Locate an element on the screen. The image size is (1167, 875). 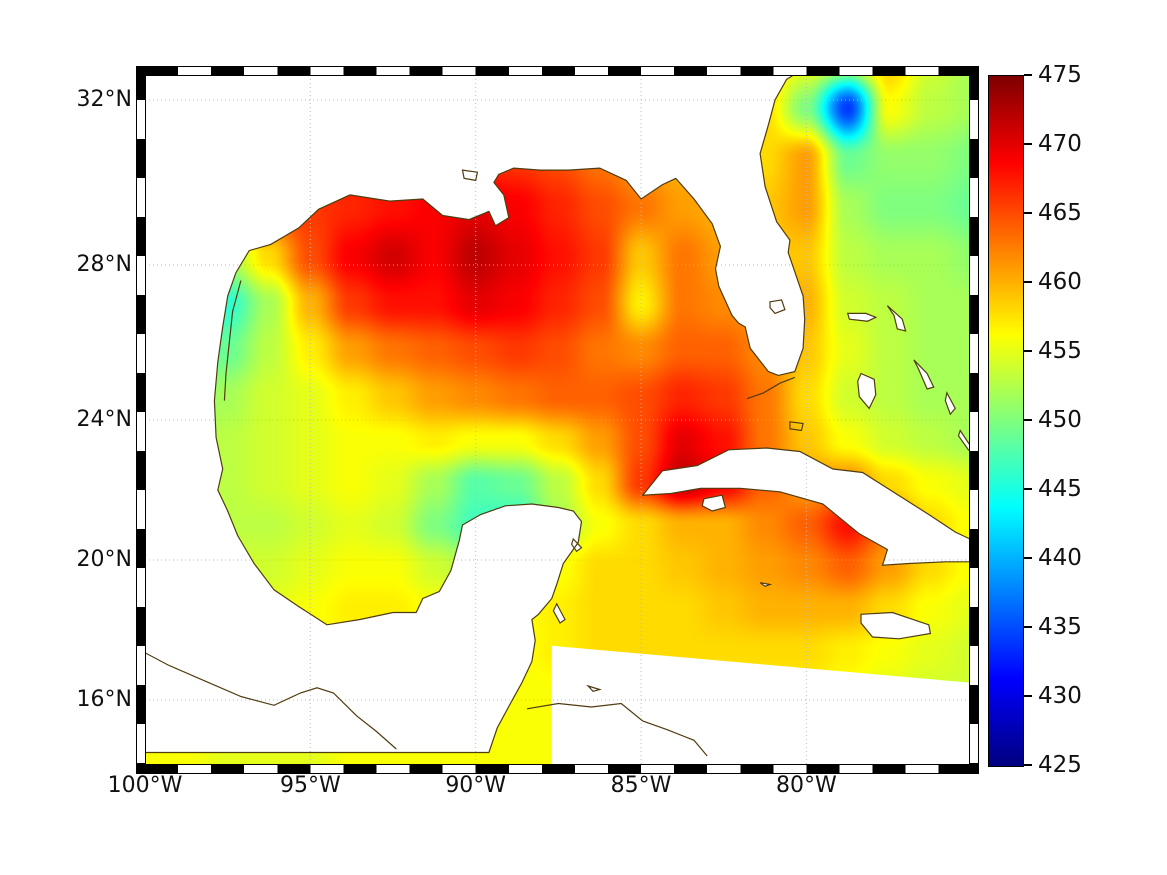
colorbar-tick-label: 440 is located at coordinates (1060, 558).